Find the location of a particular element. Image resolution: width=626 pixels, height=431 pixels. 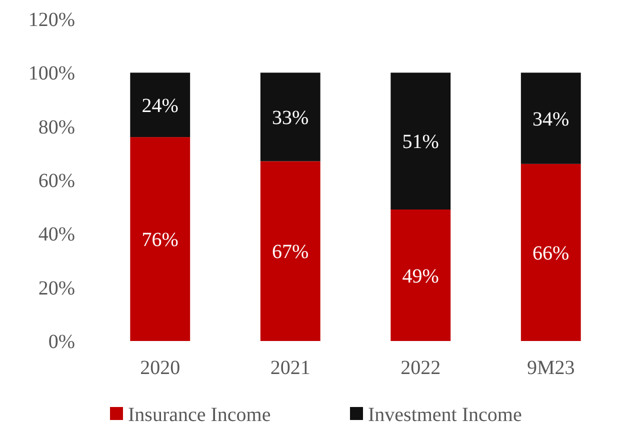

data-label: 67% is located at coordinates (290, 252).